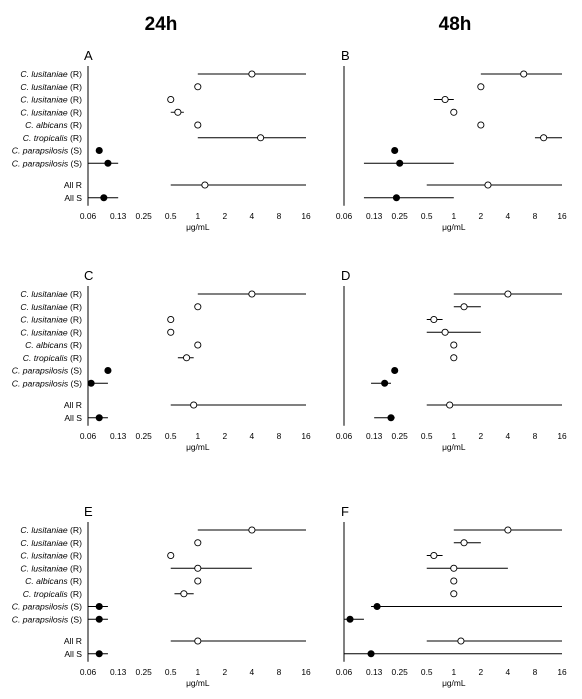 This screenshot has height=699, width=582. Describe the element at coordinates (451, 140) in the screenshot. I see `panel-b: B 0.06 0.13 0.25 0.5 1 2 4 8 16 μg/mL` at that location.